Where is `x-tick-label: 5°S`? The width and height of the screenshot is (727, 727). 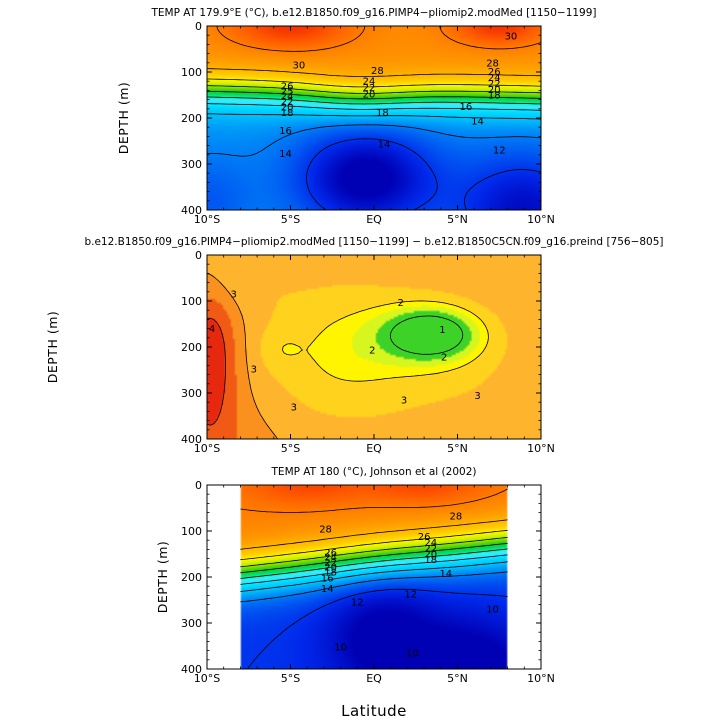
x-tick-label: 5°S is located at coordinates (290, 448).